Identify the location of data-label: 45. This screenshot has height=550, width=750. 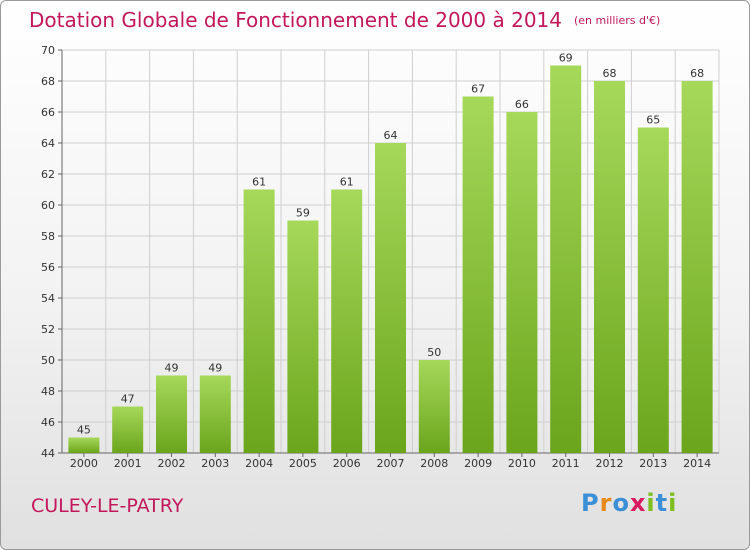
(84, 430).